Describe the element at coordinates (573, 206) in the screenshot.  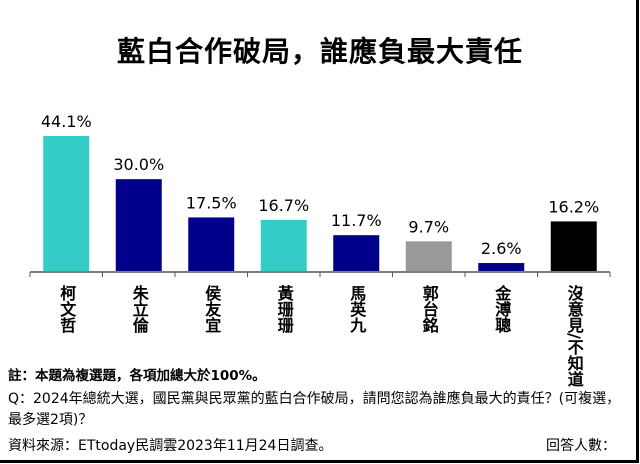
I see `data-label: 16.2%` at that location.